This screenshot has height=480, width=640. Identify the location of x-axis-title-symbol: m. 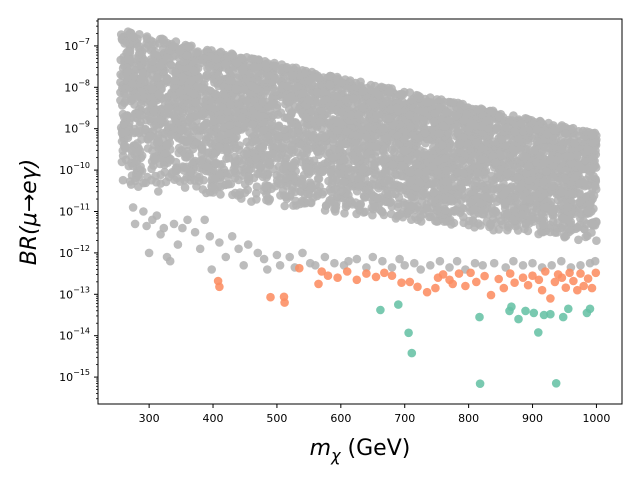
(320, 448).